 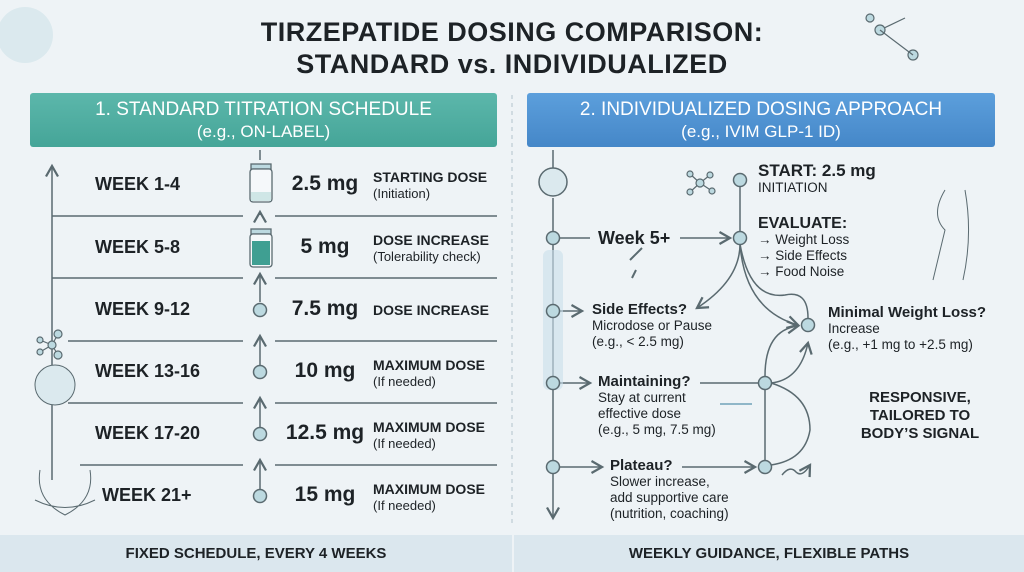 What do you see at coordinates (430, 185) in the screenshot?
I see `dose-description: STARTING DOSE (Initiation)` at bounding box center [430, 185].